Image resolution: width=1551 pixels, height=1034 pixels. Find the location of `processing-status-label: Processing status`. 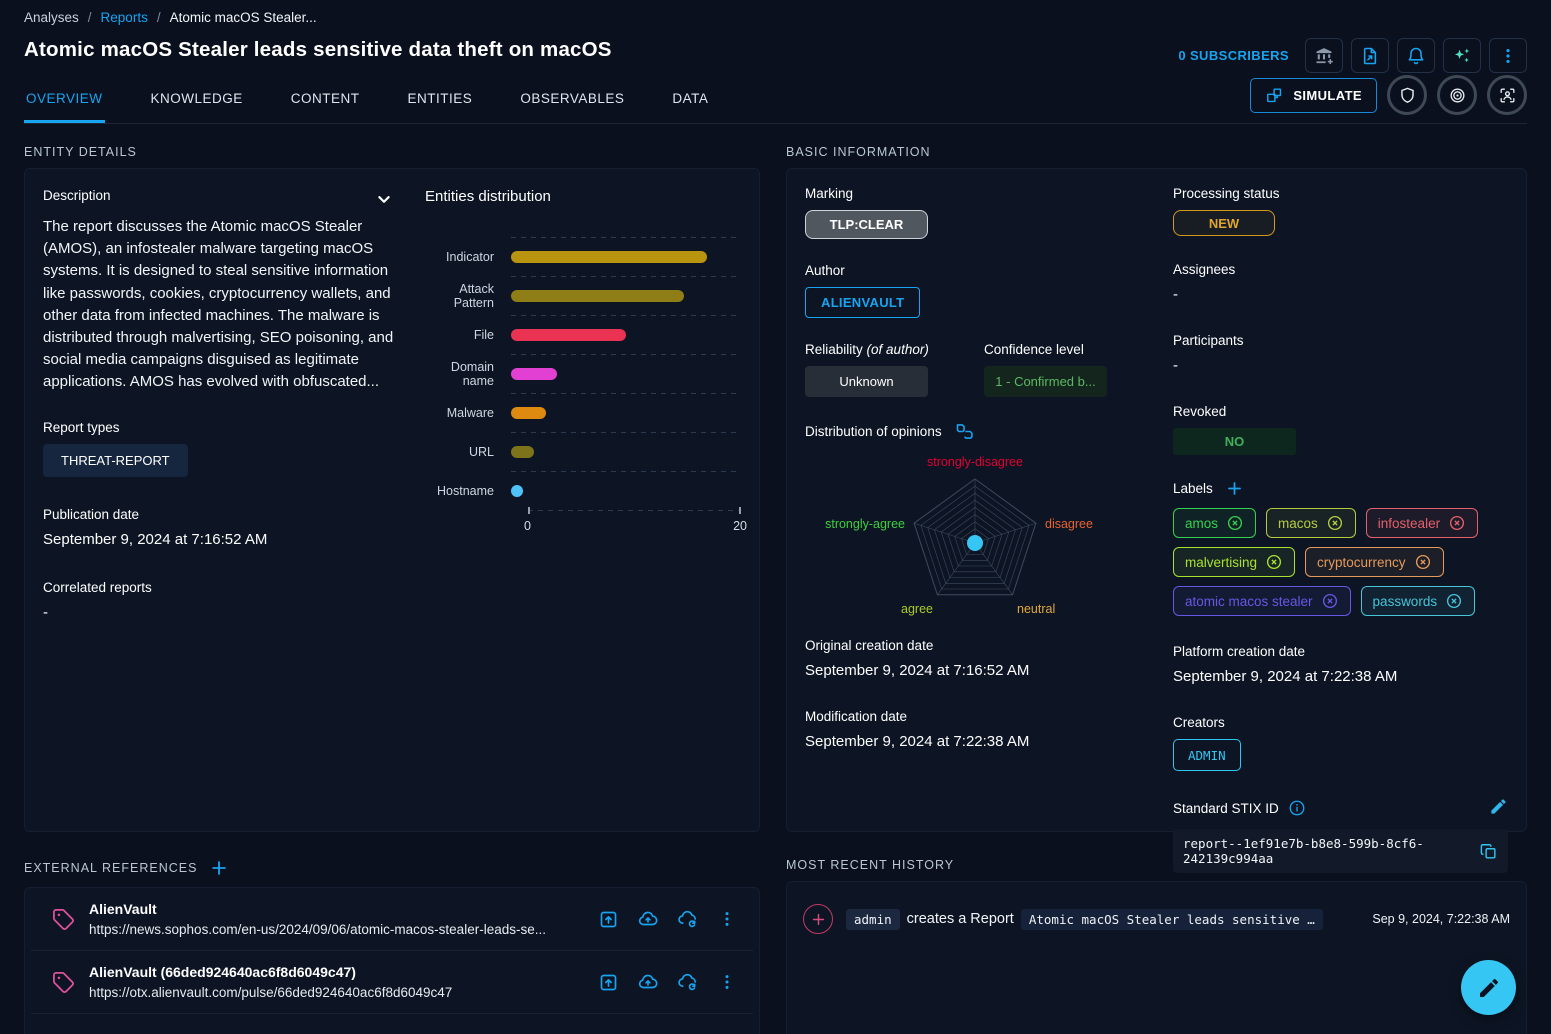

processing-status-label: Processing status is located at coordinates (1226, 193).